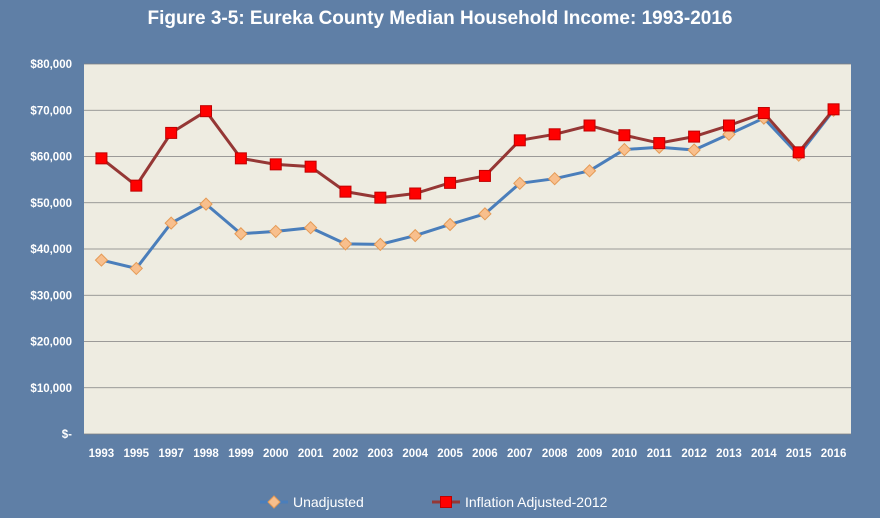 This screenshot has width=880, height=518. What do you see at coordinates (67, 435) in the screenshot?
I see `y-tick-label: $-` at bounding box center [67, 435].